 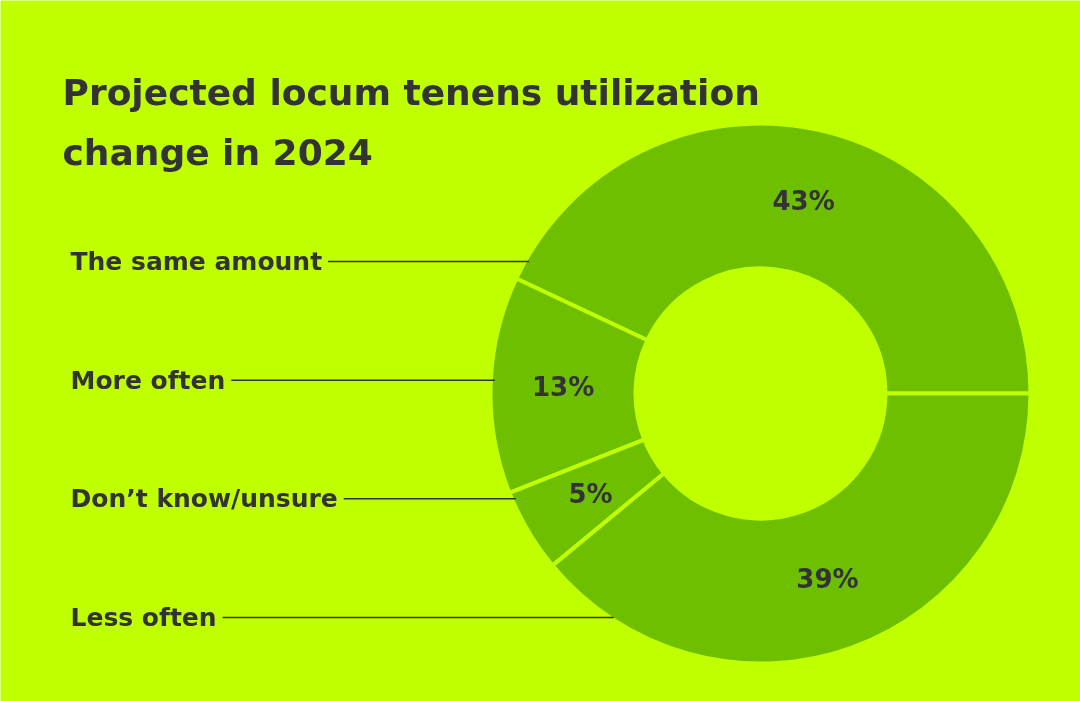 I want to click on data-label: 13%, so click(x=563, y=387).